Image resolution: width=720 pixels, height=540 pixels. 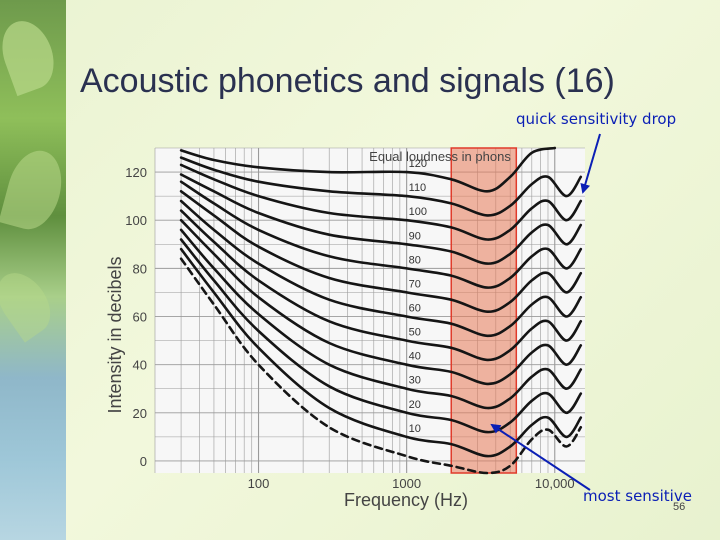 I want to click on y-tick-label: 80, so click(x=140, y=268).